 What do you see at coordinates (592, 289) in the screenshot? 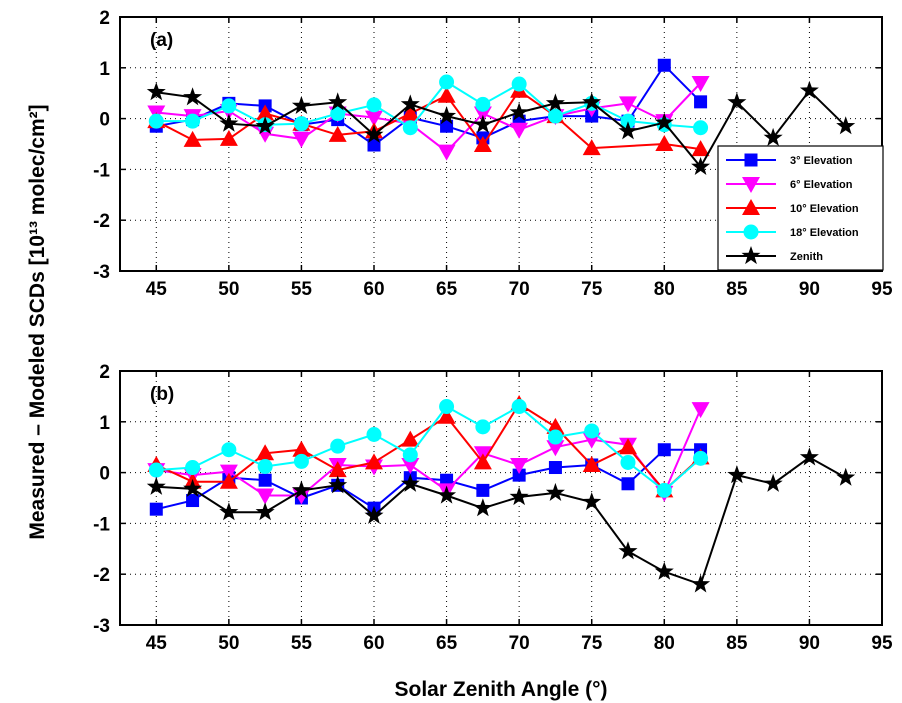
I see `x-tick-label: 75` at bounding box center [592, 289].